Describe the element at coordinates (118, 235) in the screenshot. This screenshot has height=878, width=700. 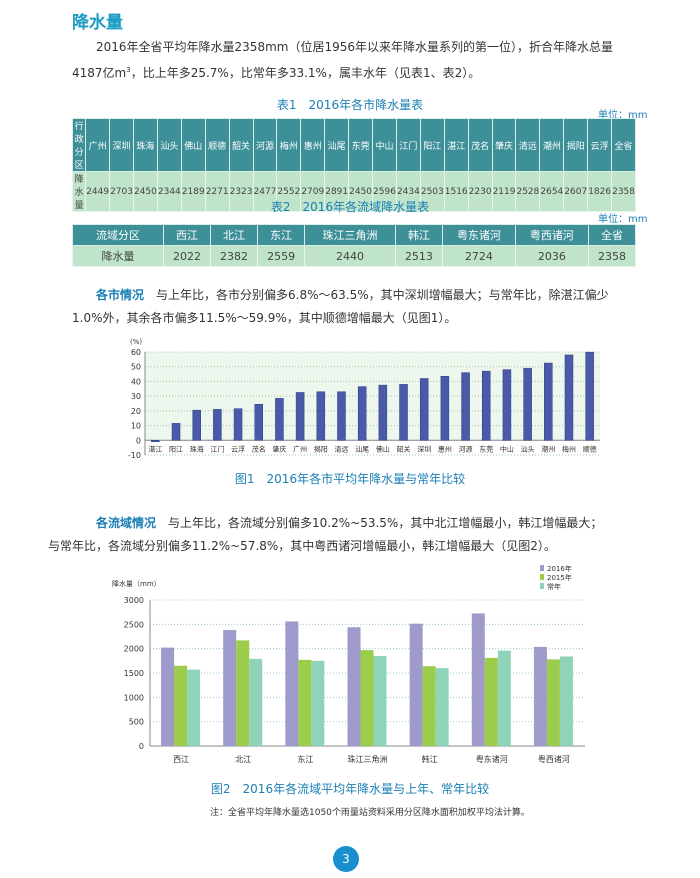
I see `row-header: 流域分区` at that location.